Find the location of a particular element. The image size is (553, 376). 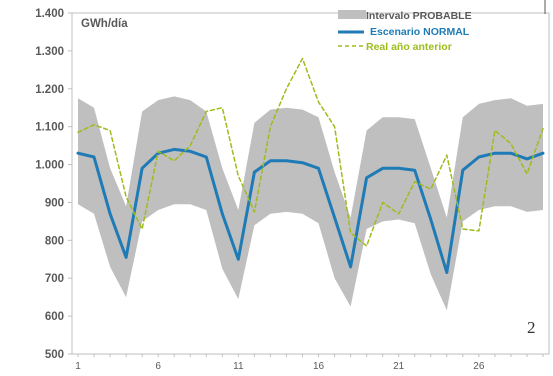

legend-swatch-band is located at coordinates (352, 14).